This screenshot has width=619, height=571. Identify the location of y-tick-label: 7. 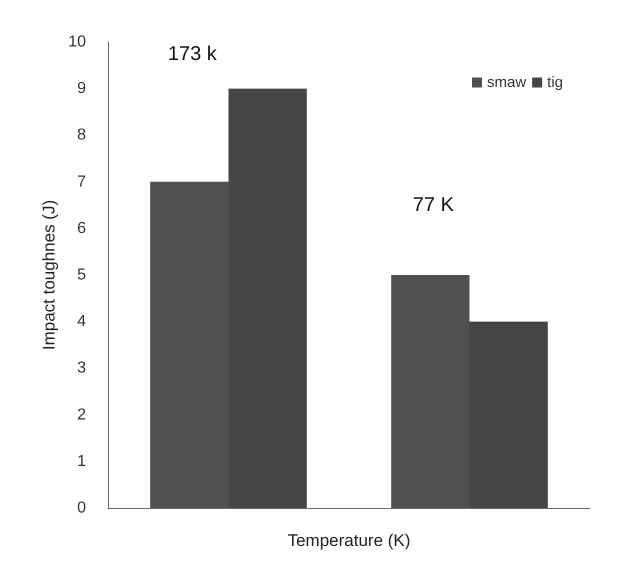
(81, 181).